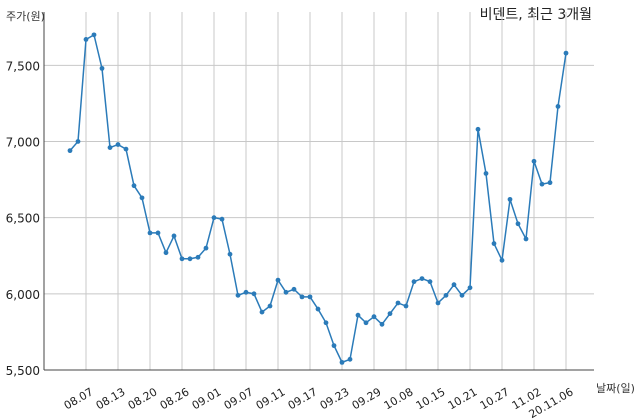  What do you see at coordinates (335, 398) in the screenshot?
I see `x-tick-label: 09.23` at bounding box center [335, 398].